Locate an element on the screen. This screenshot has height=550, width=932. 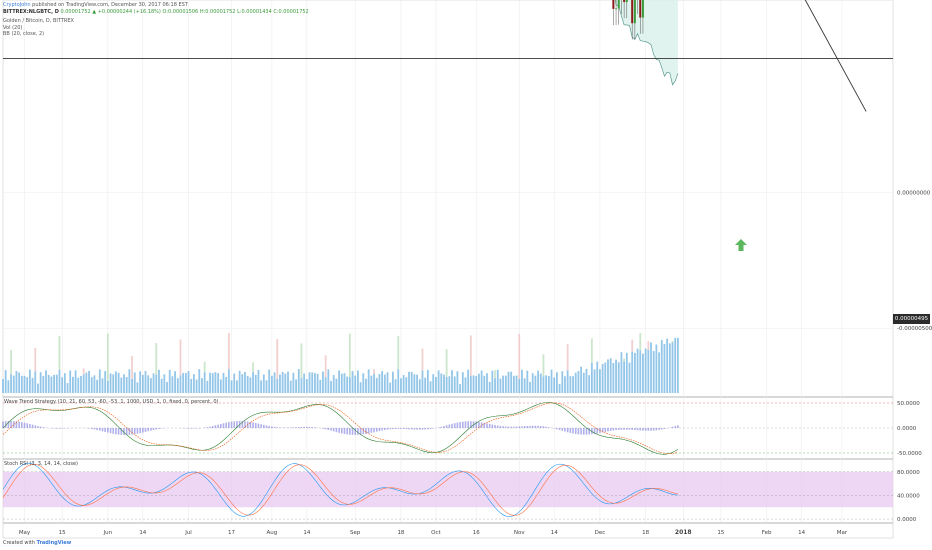
x-tick-label: May is located at coordinates (25, 533).